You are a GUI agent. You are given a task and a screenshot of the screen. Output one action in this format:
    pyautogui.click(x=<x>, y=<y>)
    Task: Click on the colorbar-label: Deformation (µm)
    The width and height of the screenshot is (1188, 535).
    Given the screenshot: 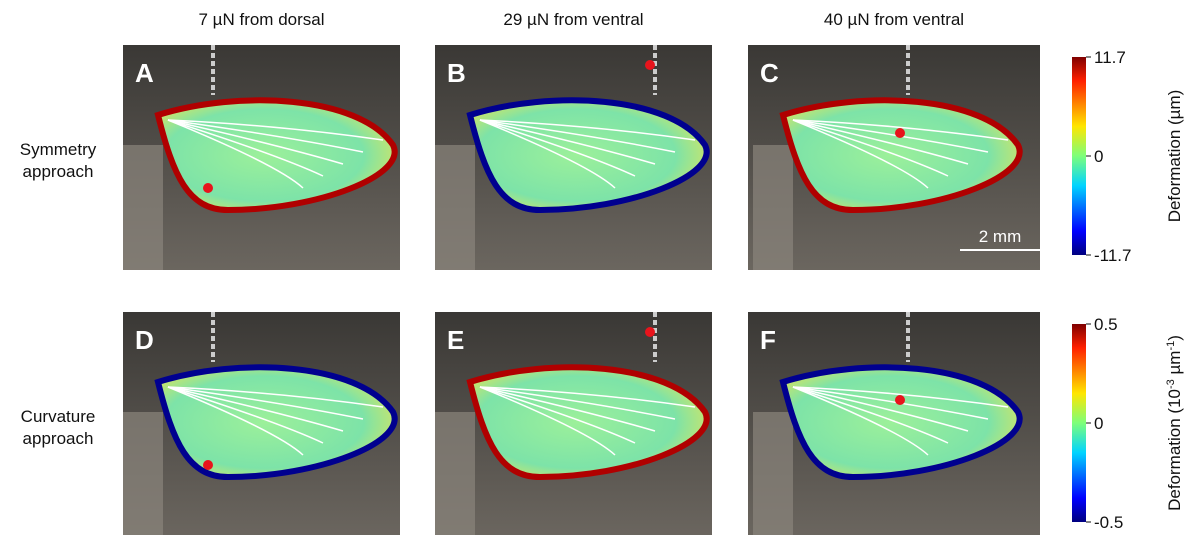 What is the action you would take?
    pyautogui.click(x=1174, y=156)
    